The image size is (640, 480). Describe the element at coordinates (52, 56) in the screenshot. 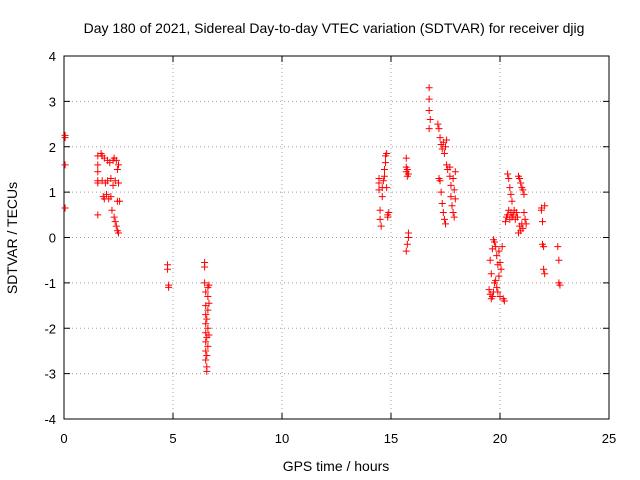

I see `y-tick-label: 4` at that location.